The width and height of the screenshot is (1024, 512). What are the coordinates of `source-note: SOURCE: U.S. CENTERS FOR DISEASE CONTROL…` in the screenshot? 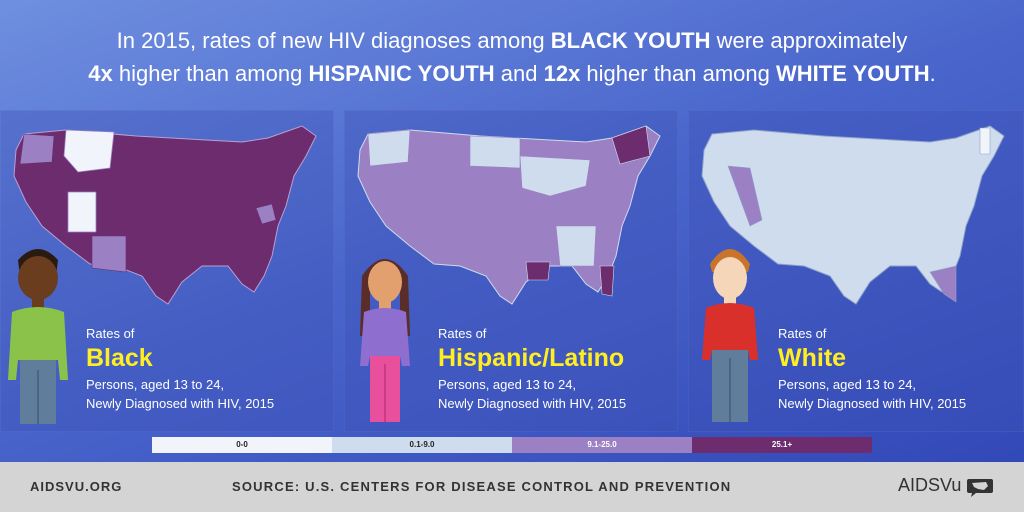 It's located at (482, 486).